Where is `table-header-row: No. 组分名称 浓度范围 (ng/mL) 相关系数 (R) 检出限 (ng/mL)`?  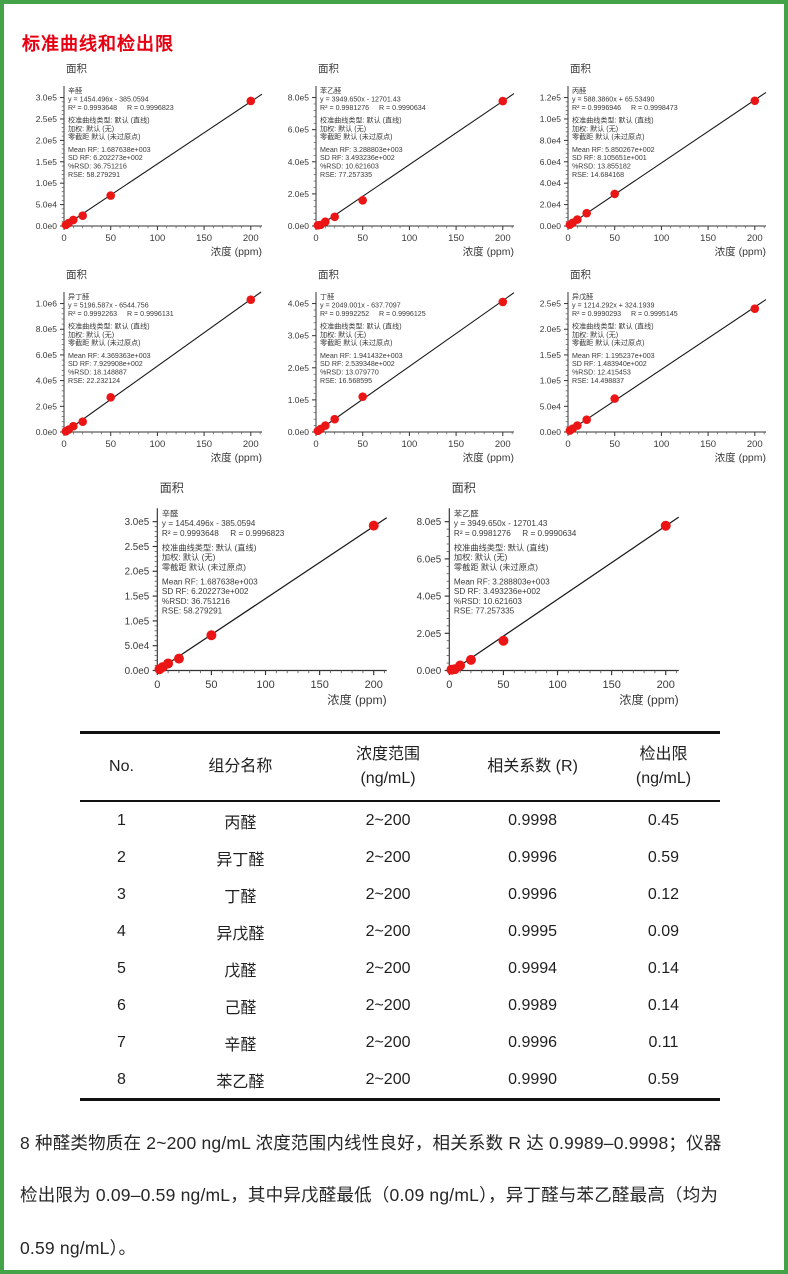
table-header-row: No. 组分名称 浓度范围 (ng/mL) 相关系数 (R) 检出限 (ng/mL) is located at coordinates (400, 767).